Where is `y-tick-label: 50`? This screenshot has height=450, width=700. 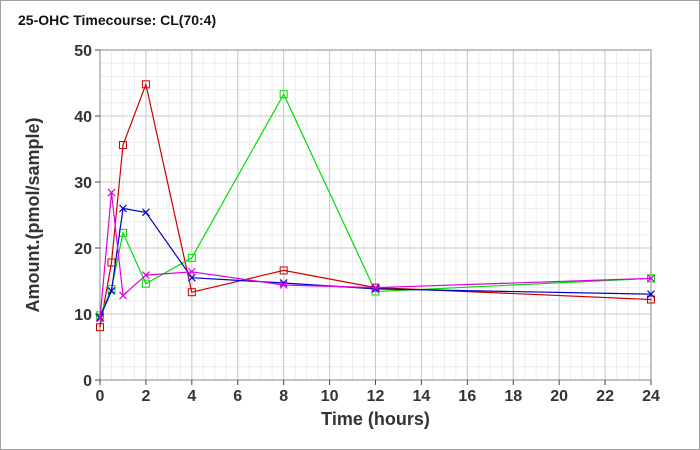
y-tick-label: 50 is located at coordinates (83, 51).